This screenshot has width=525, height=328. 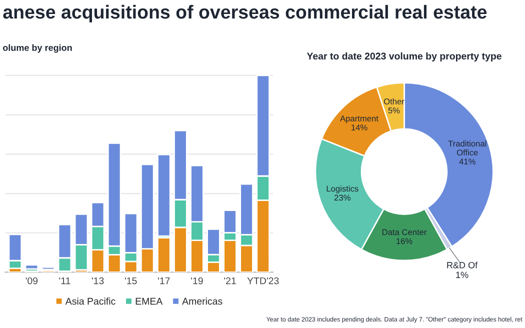 What do you see at coordinates (462, 265) in the screenshot?
I see `slice-label: R&D Of` at bounding box center [462, 265].